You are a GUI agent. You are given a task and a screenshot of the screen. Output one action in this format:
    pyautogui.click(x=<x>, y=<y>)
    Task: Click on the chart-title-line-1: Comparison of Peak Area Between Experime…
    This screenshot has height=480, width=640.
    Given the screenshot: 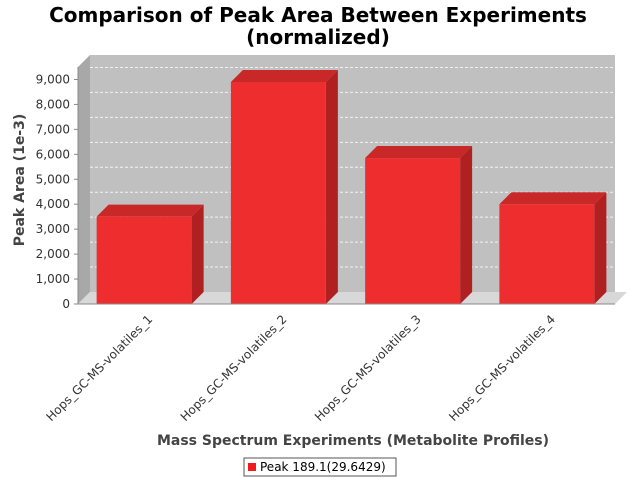 What is the action you would take?
    pyautogui.click(x=318, y=15)
    